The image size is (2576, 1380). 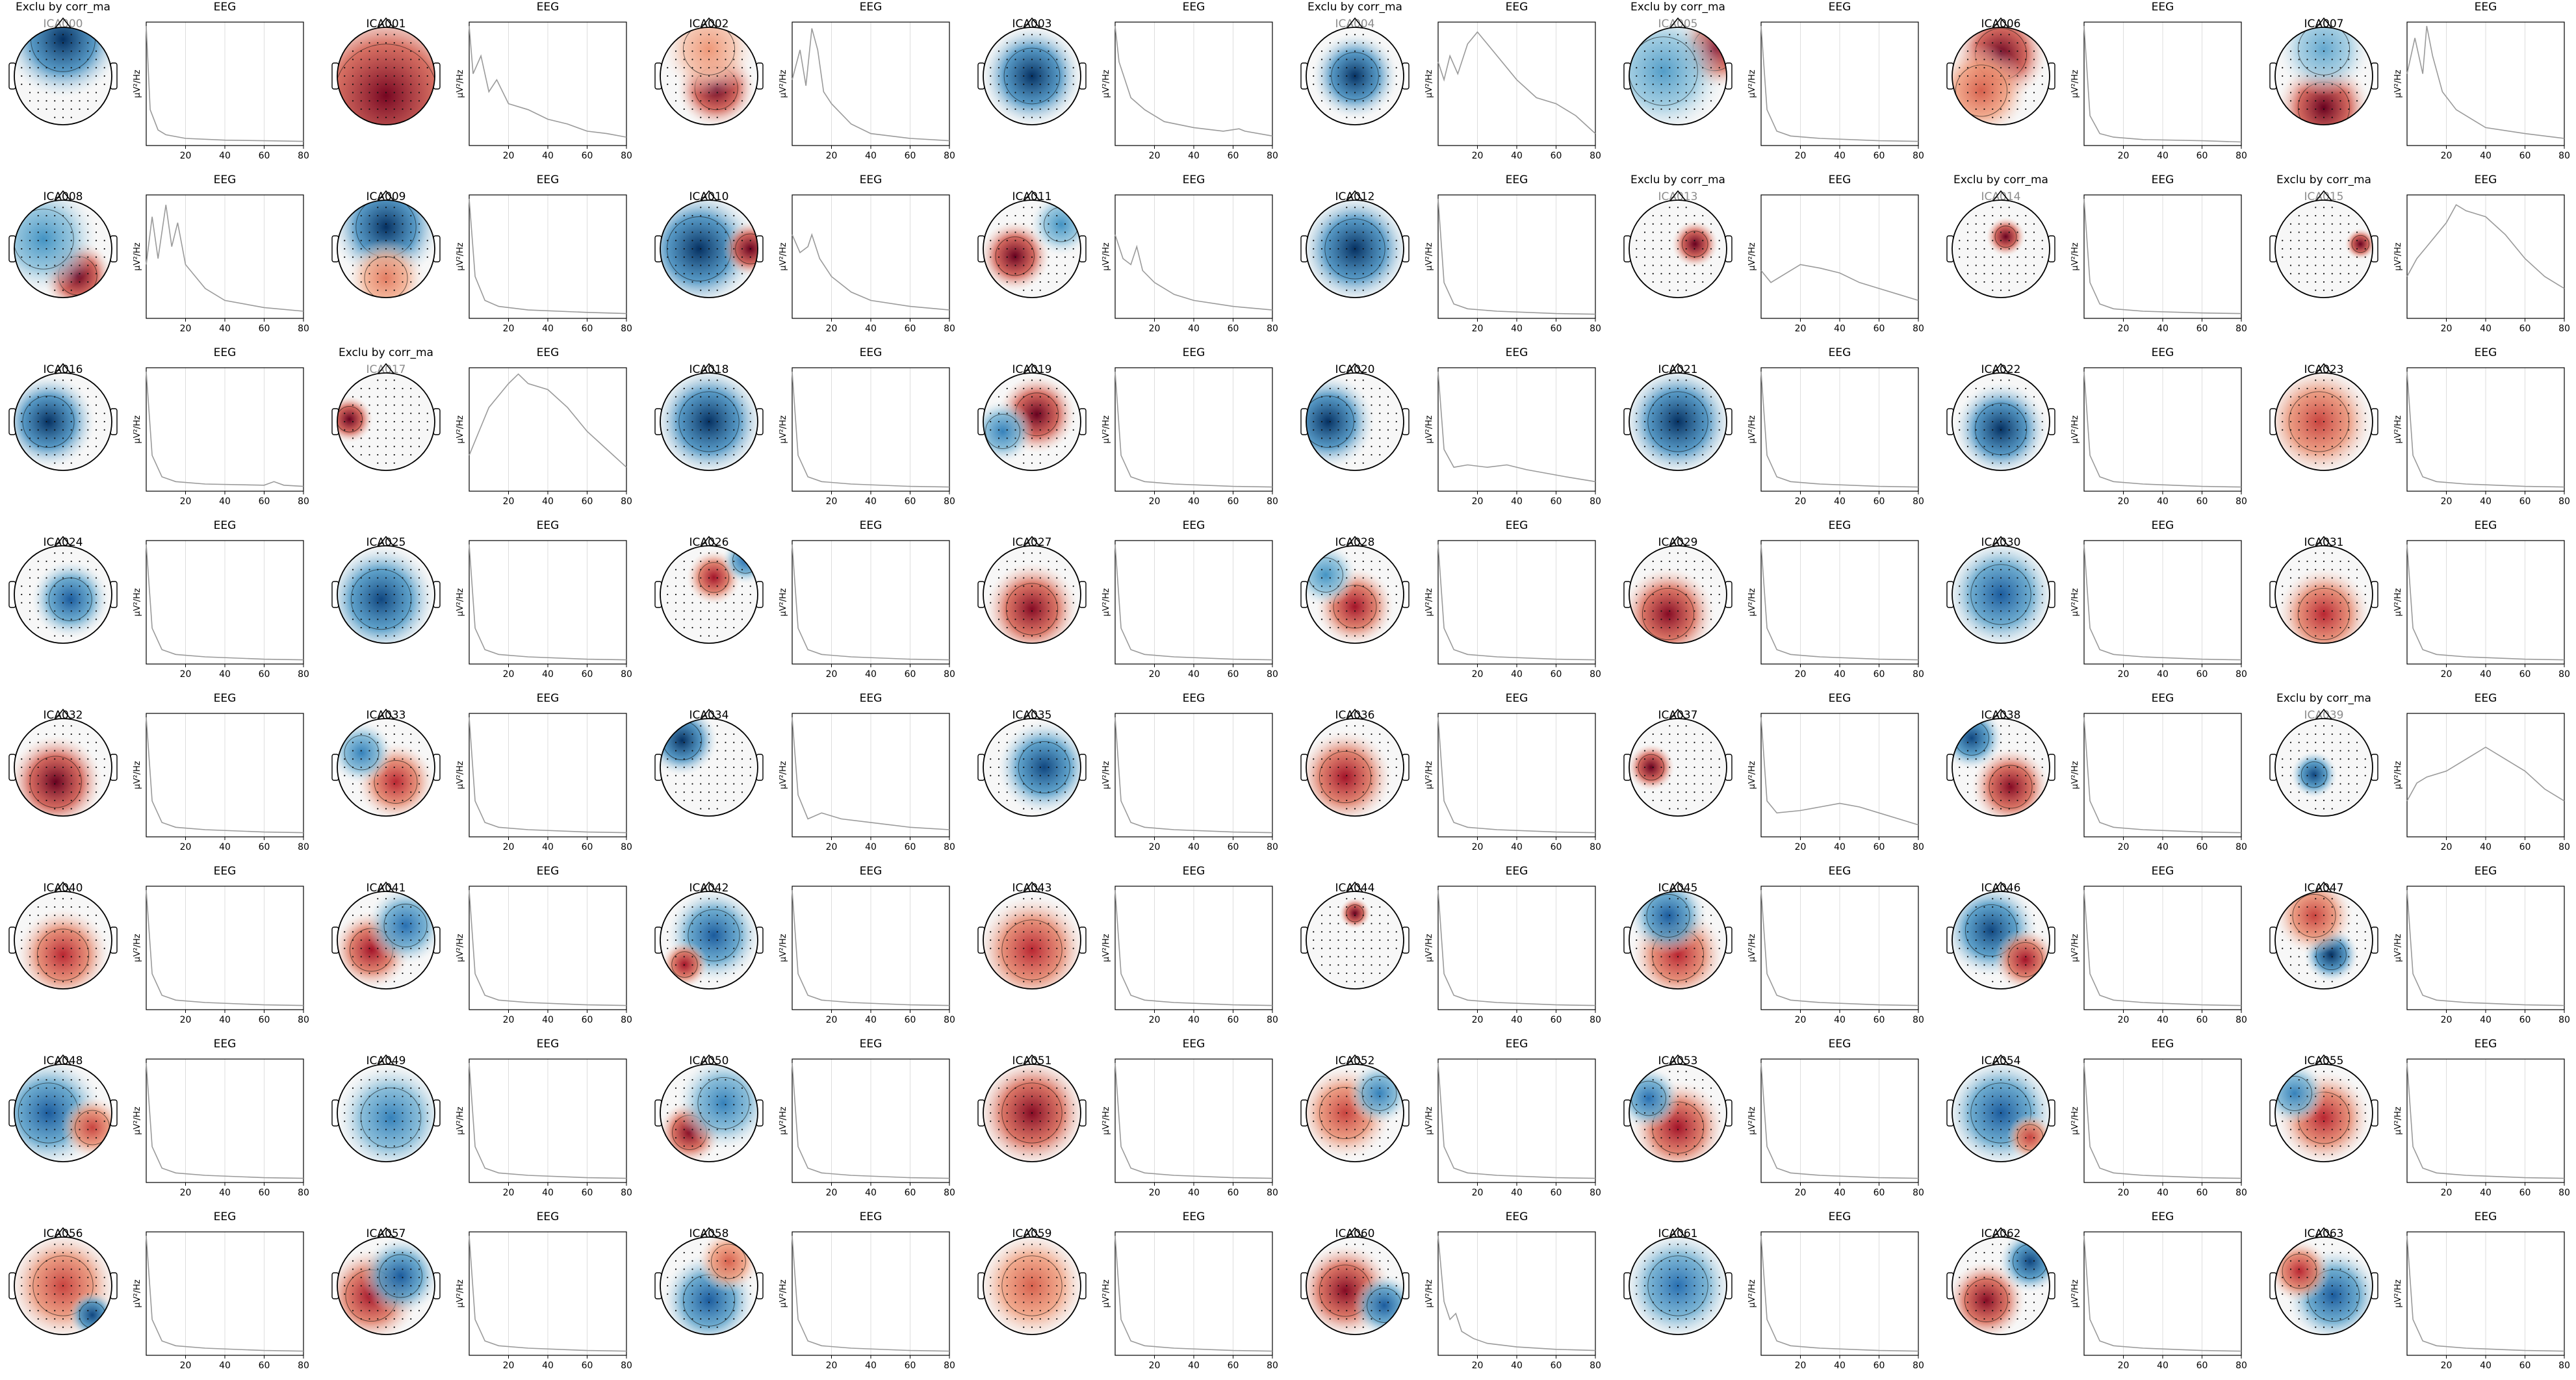 What do you see at coordinates (63, 7) in the screenshot?
I see `exclusion-title: Exclu by corr_ma` at bounding box center [63, 7].